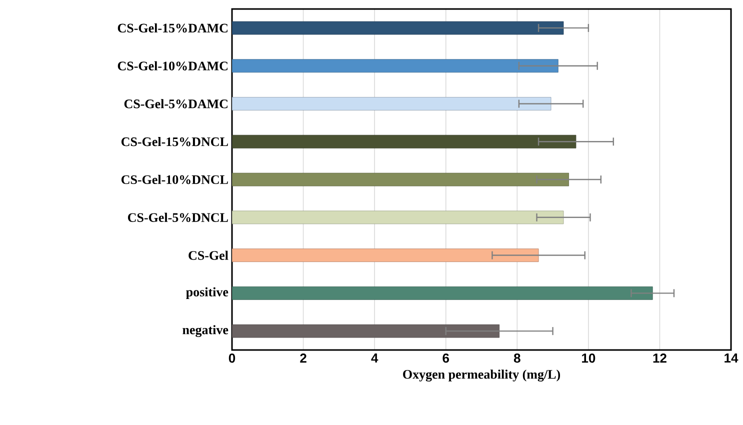 The image size is (743, 425). Describe the element at coordinates (517, 358) in the screenshot. I see `x-tick-label: 8` at that location.